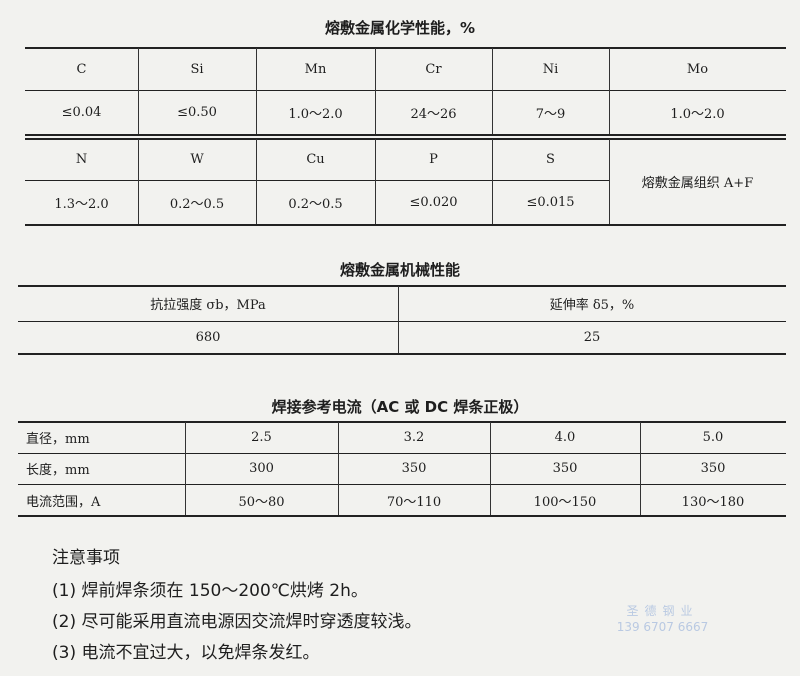 The image size is (800, 676). Describe the element at coordinates (713, 502) in the screenshot. I see `current-value: 130～180` at that location.